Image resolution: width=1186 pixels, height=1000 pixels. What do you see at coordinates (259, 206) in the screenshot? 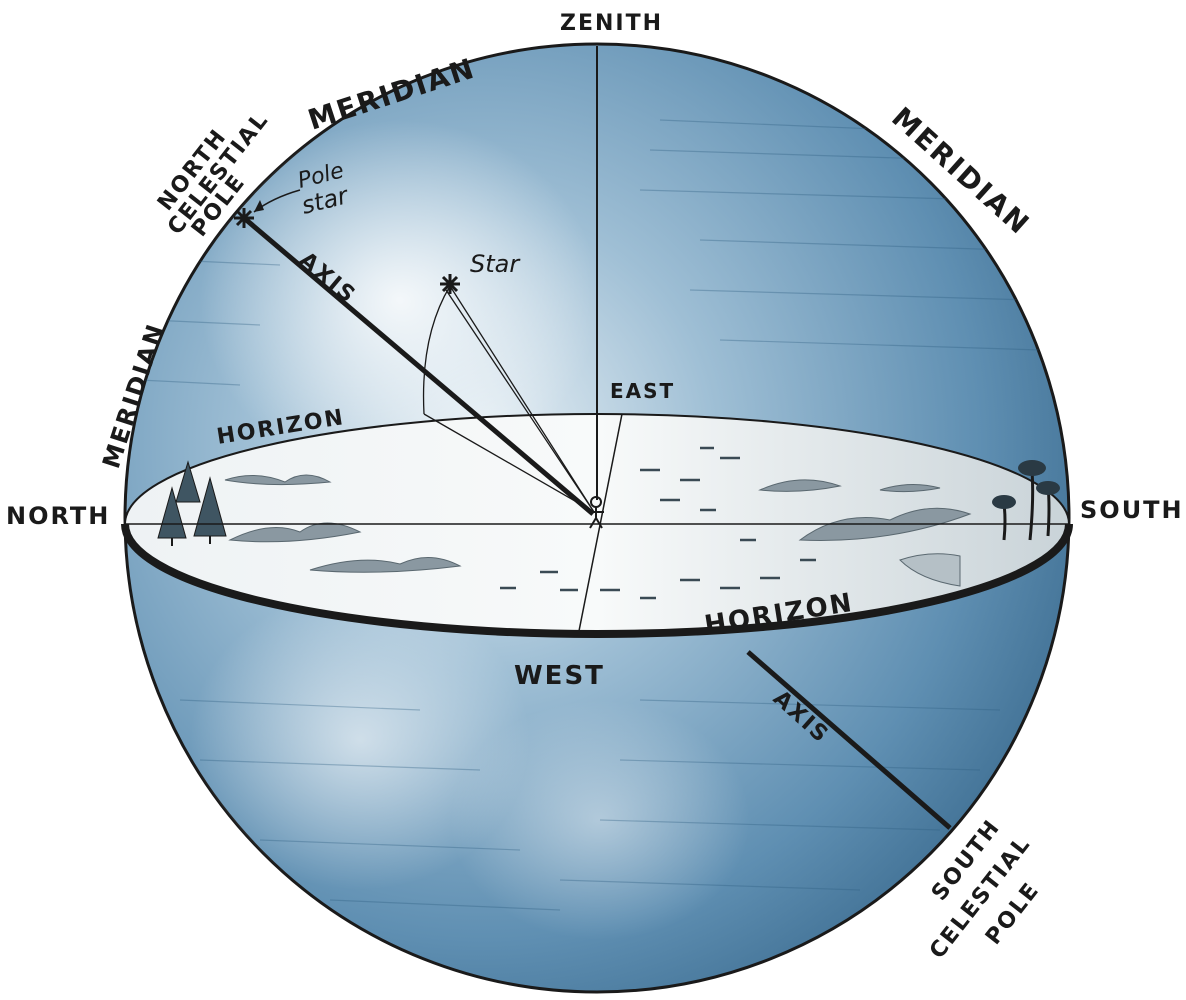
I see `pole-star-arrowhead` at bounding box center [259, 206].